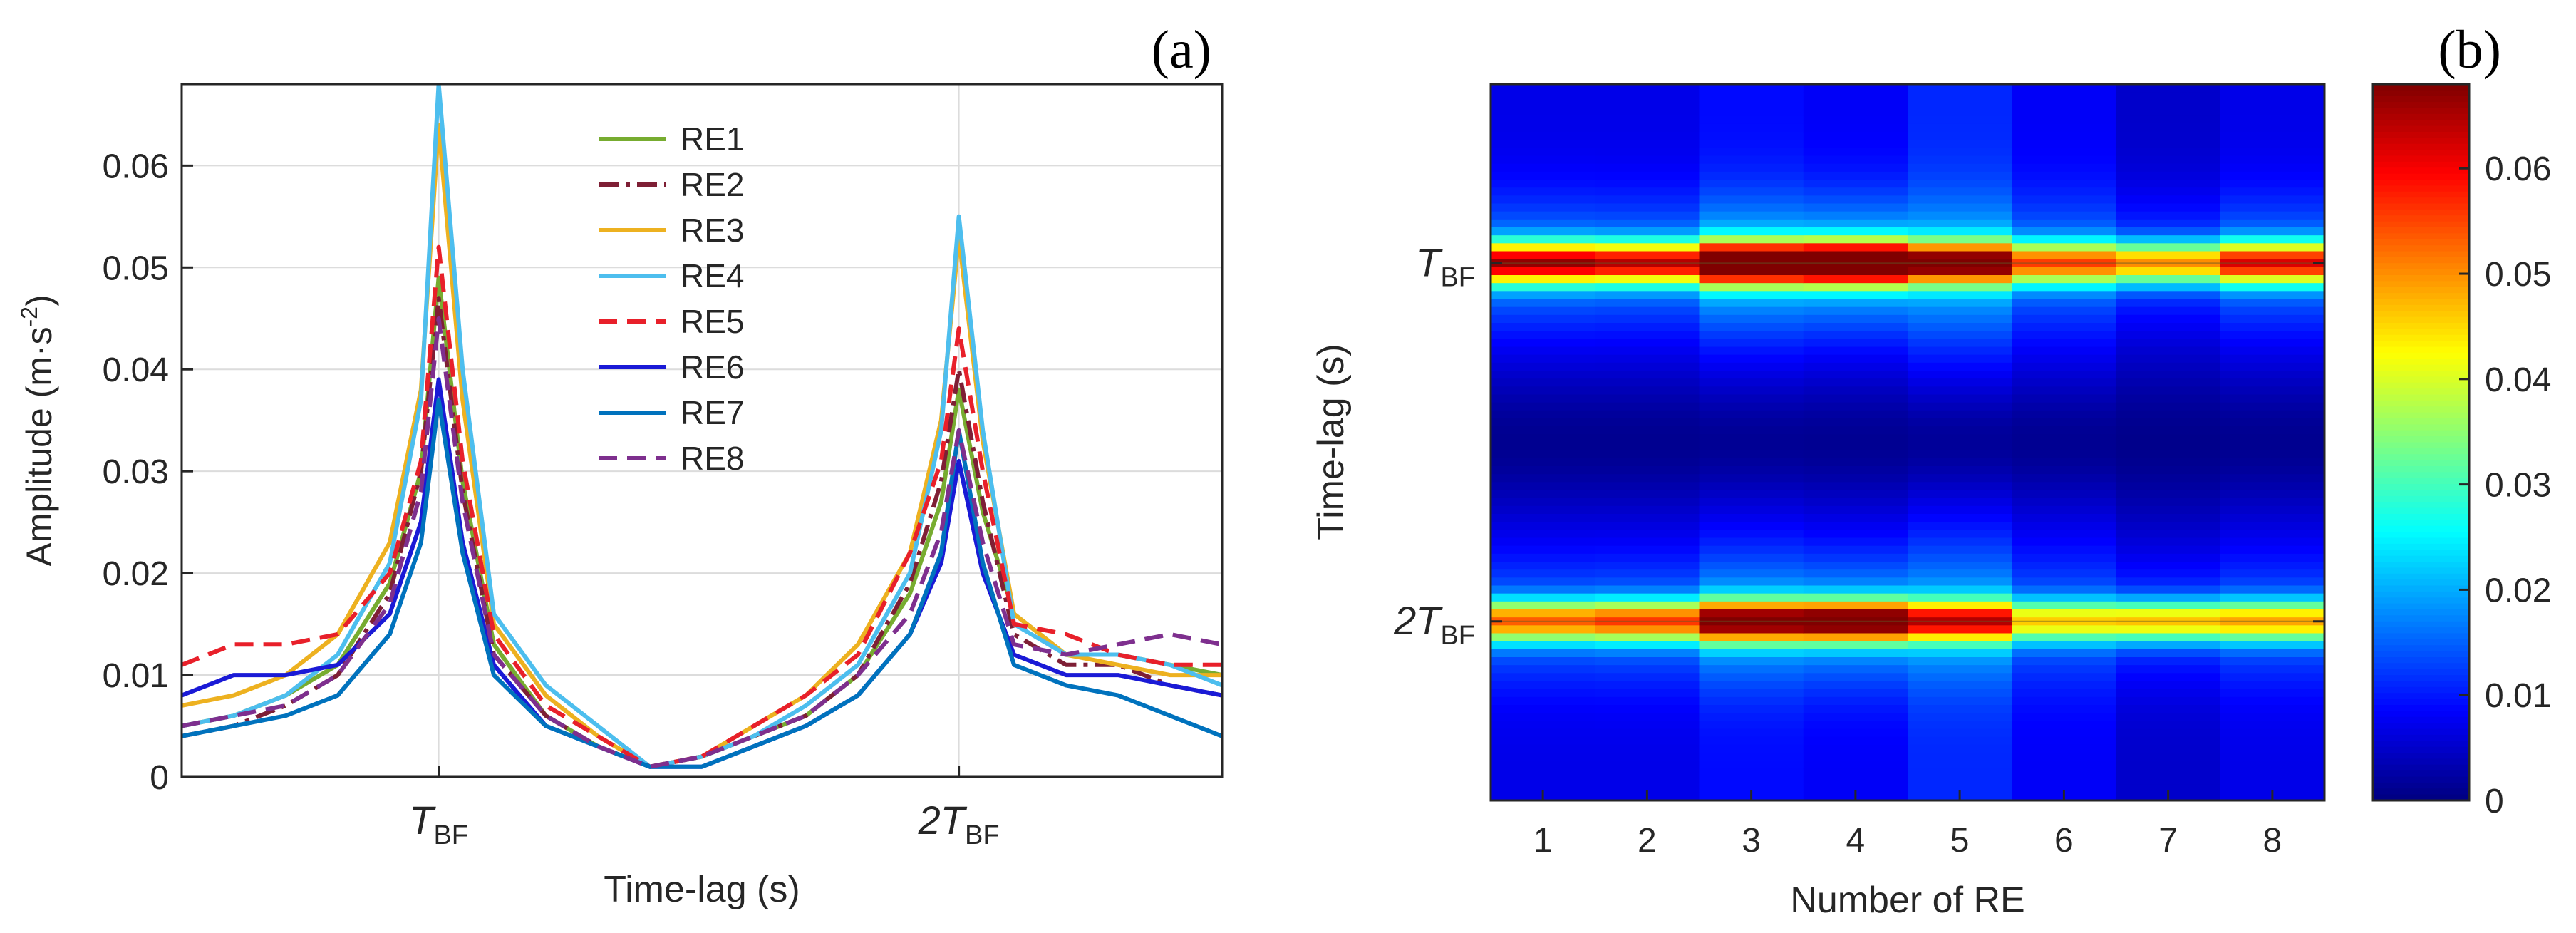  What do you see at coordinates (1647, 841) in the screenshot?
I see `x-tick-label-b: 2` at bounding box center [1647, 841].